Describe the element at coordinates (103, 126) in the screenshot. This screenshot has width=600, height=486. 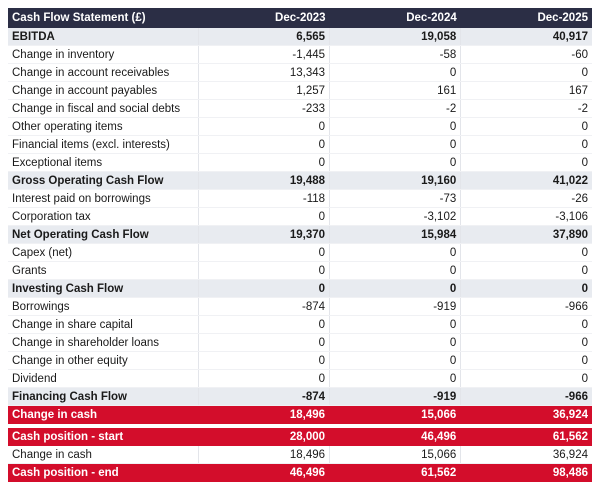
I see `row-label: Other operating items` at that location.